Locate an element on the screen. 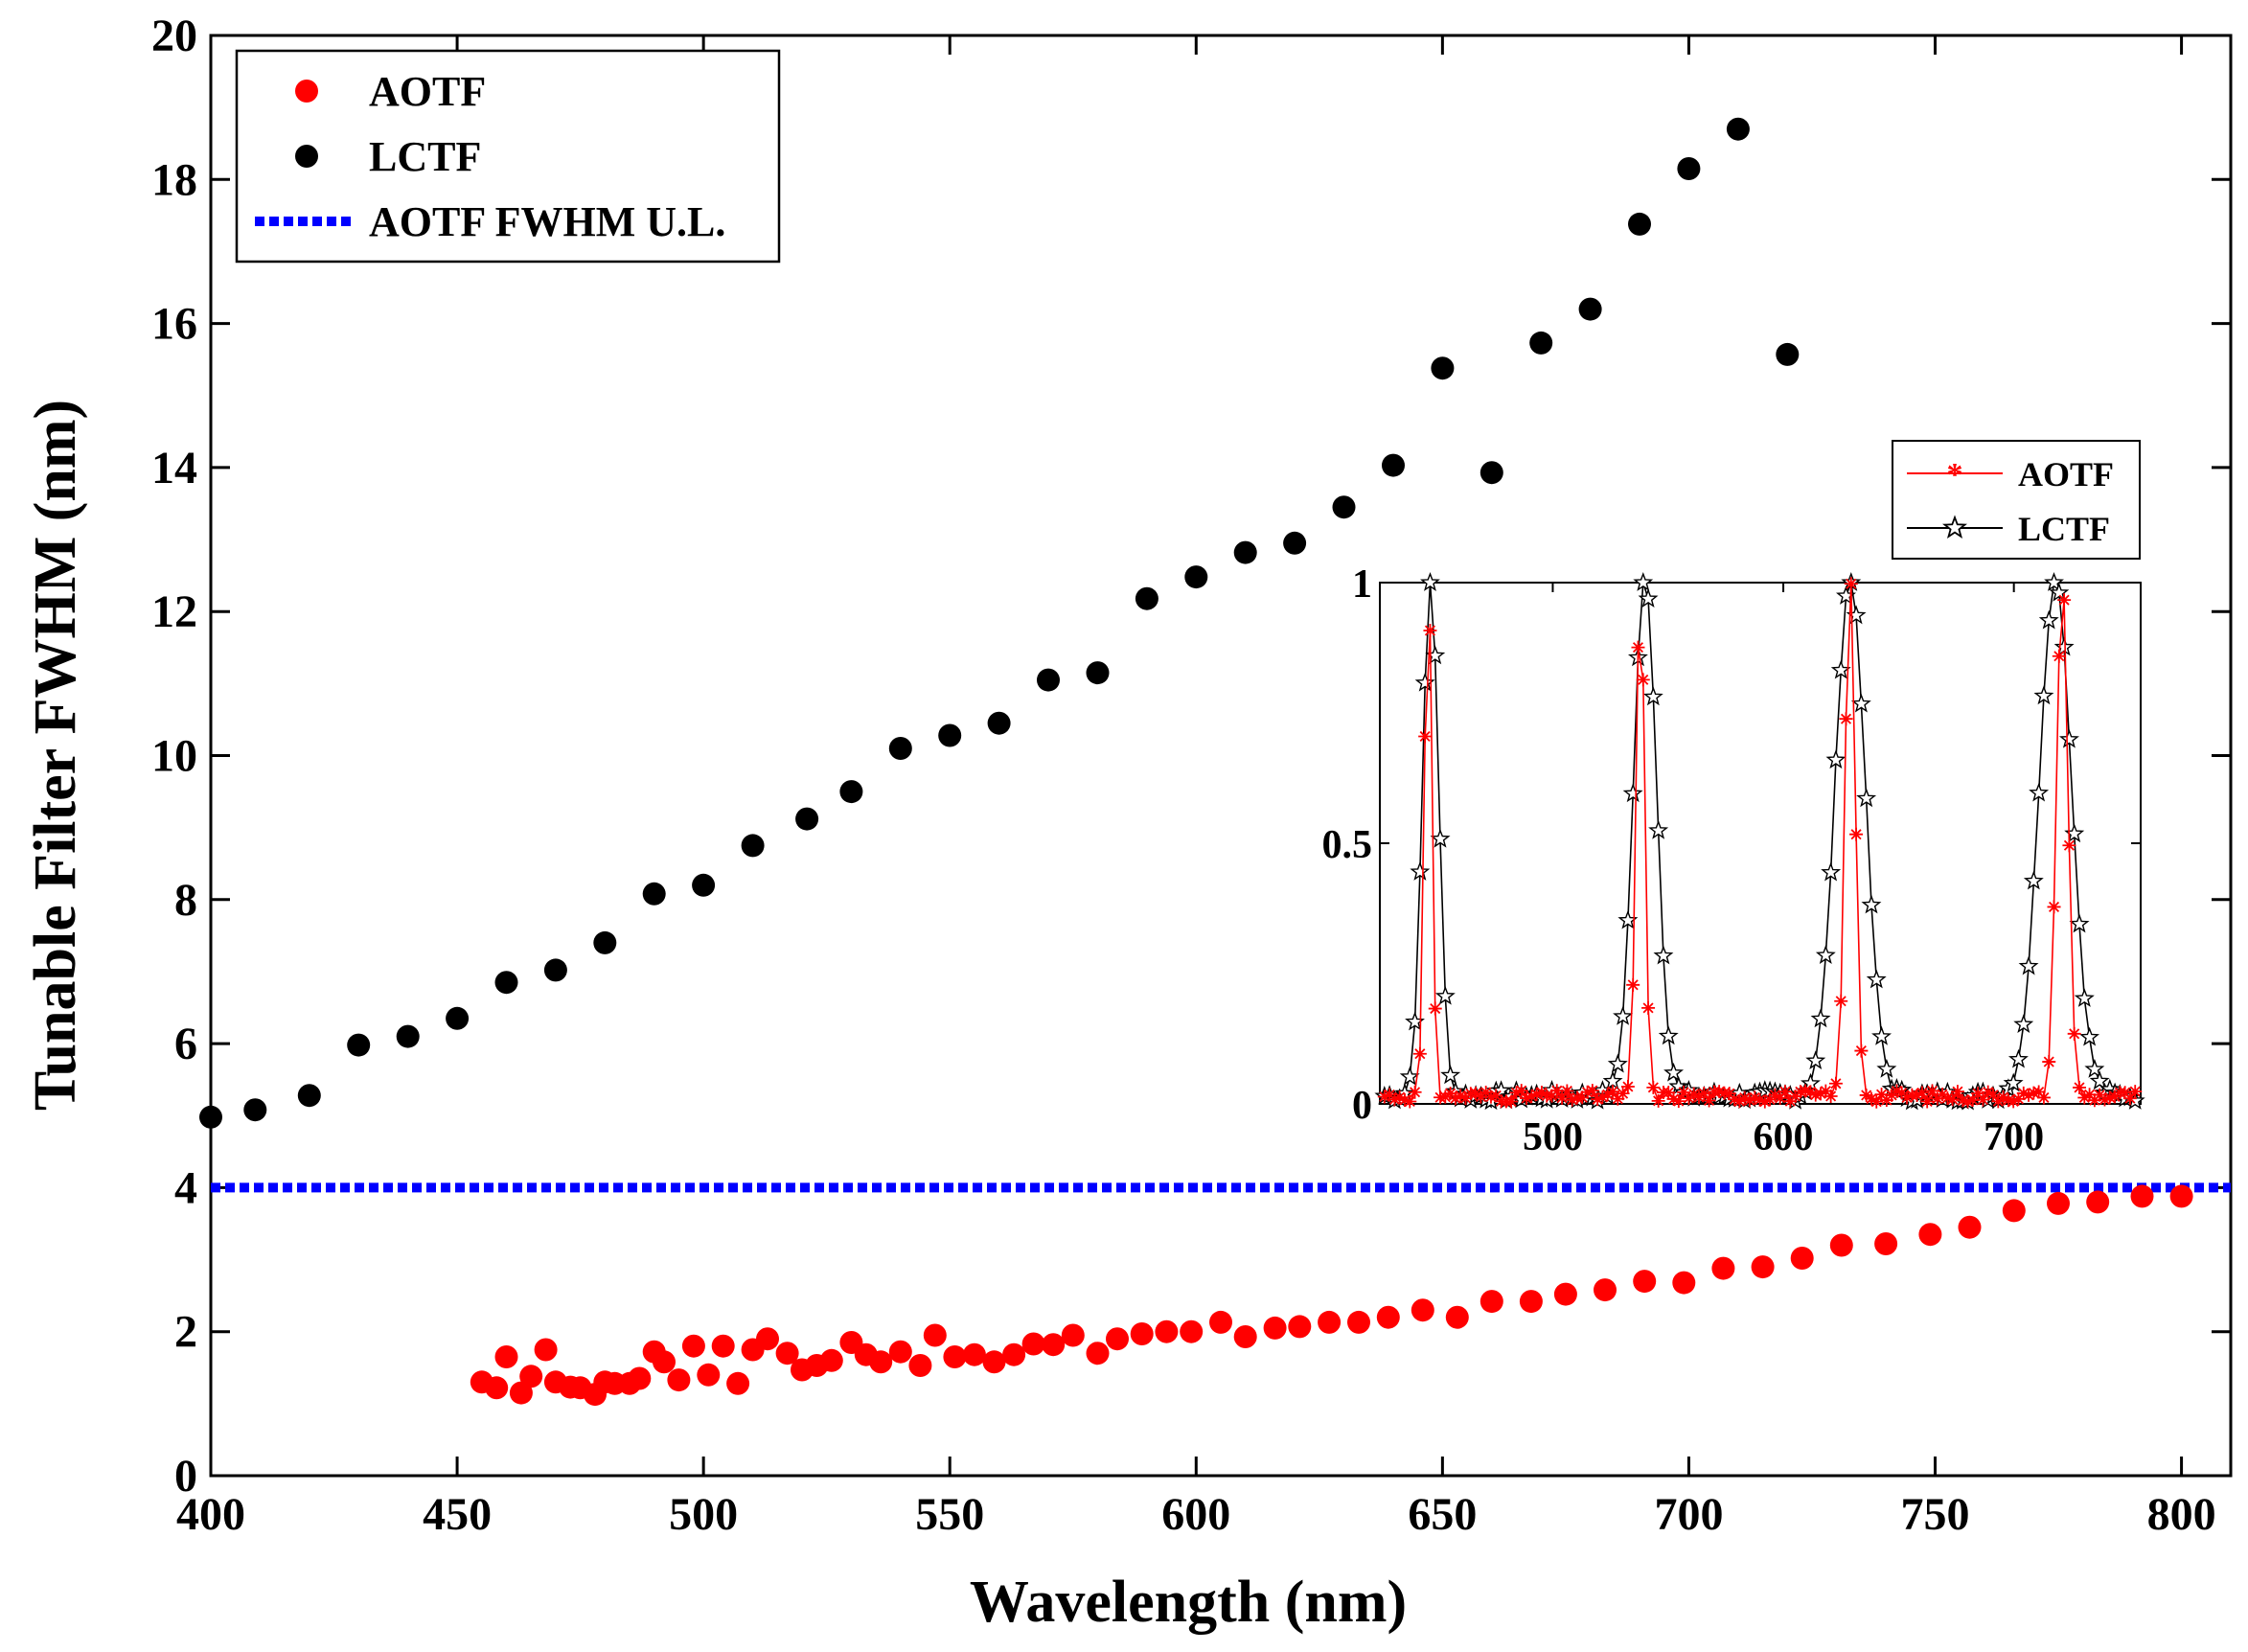 The width and height of the screenshot is (2248, 1652). inset-x-tick-label: 600 is located at coordinates (1784, 1137).